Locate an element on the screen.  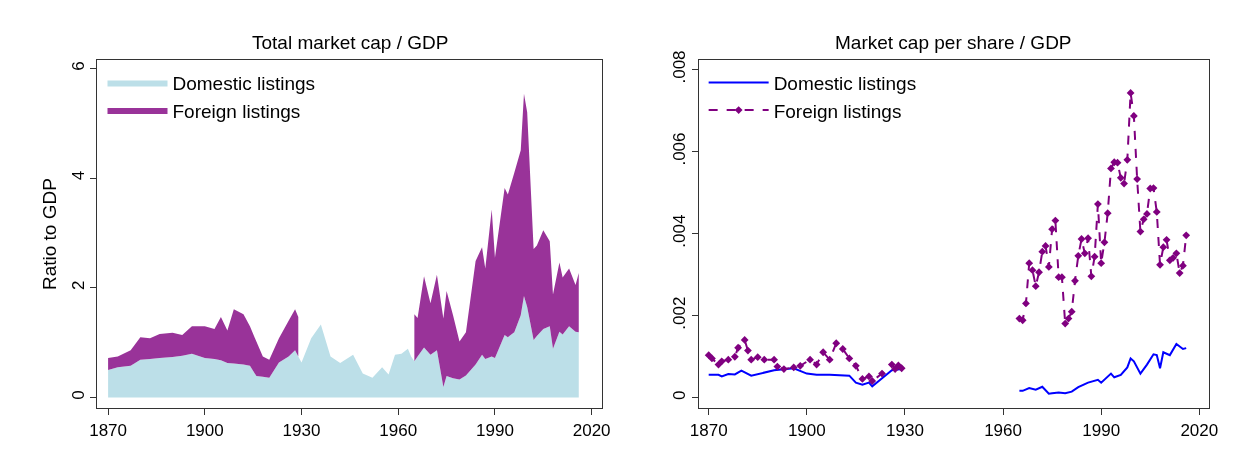
chart-title: Total market cap / GDP is located at coordinates (350, 42).